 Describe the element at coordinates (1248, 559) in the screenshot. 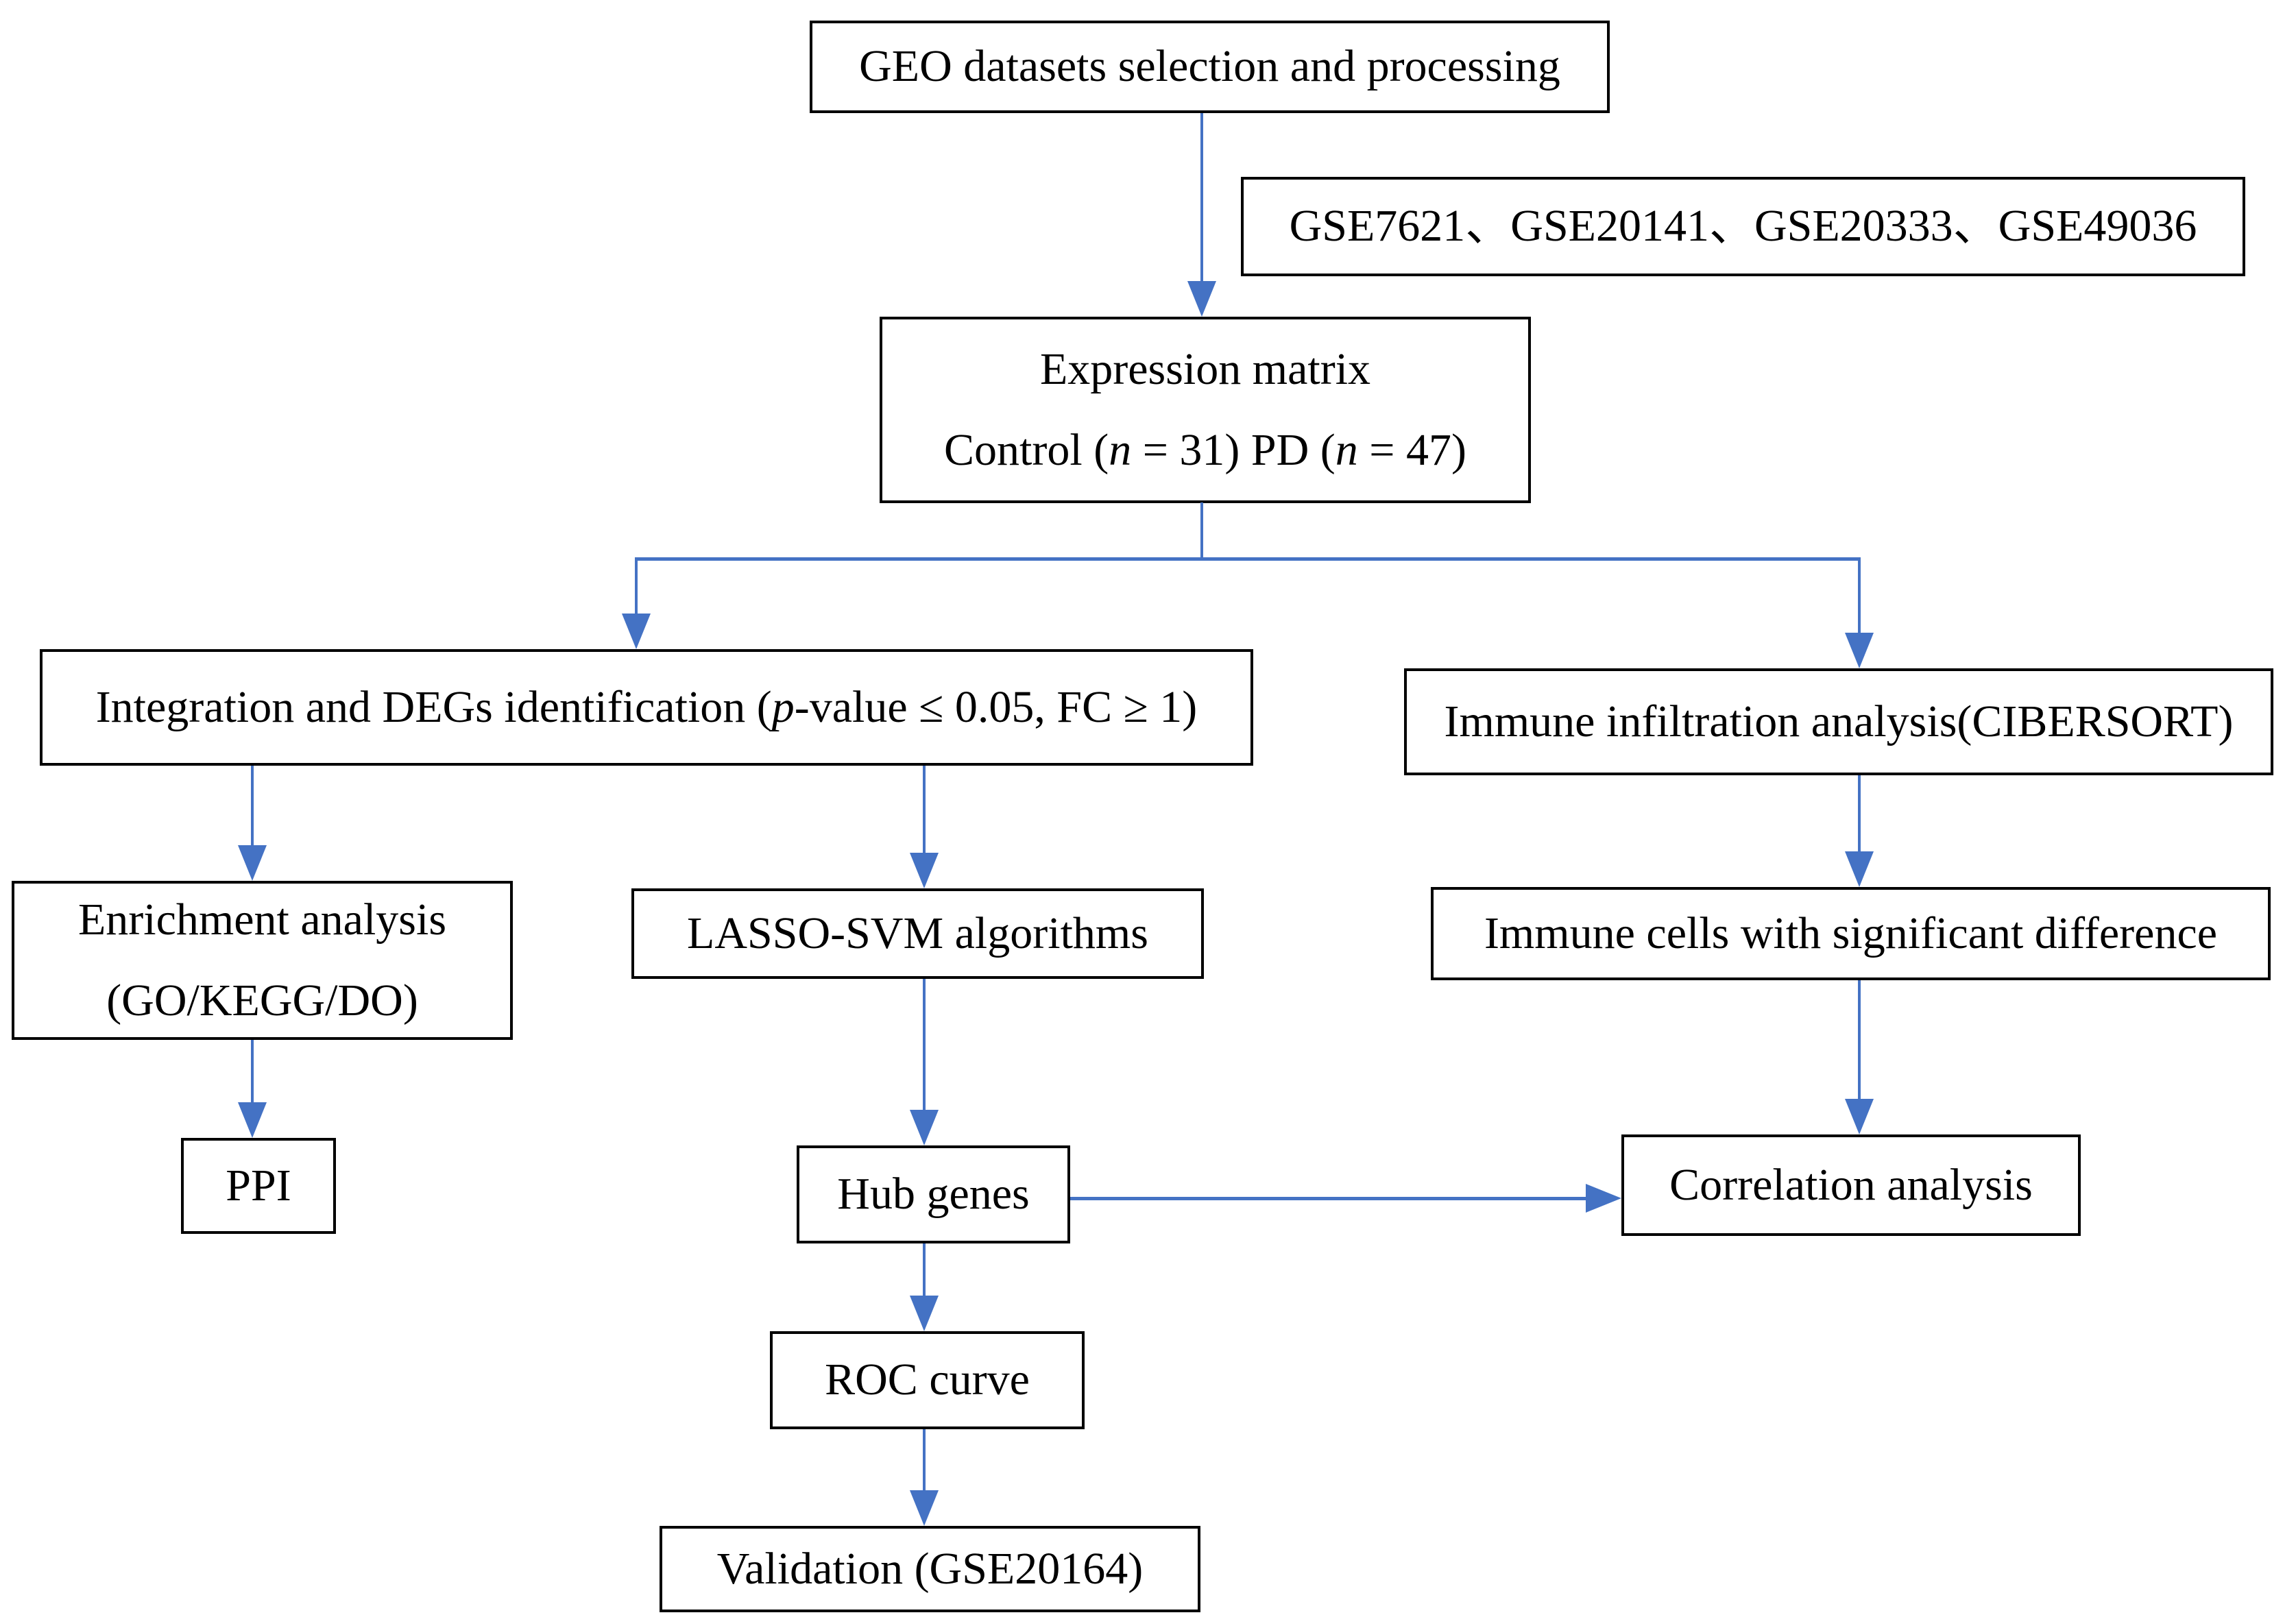

I see `branch-horizontal-line` at that location.